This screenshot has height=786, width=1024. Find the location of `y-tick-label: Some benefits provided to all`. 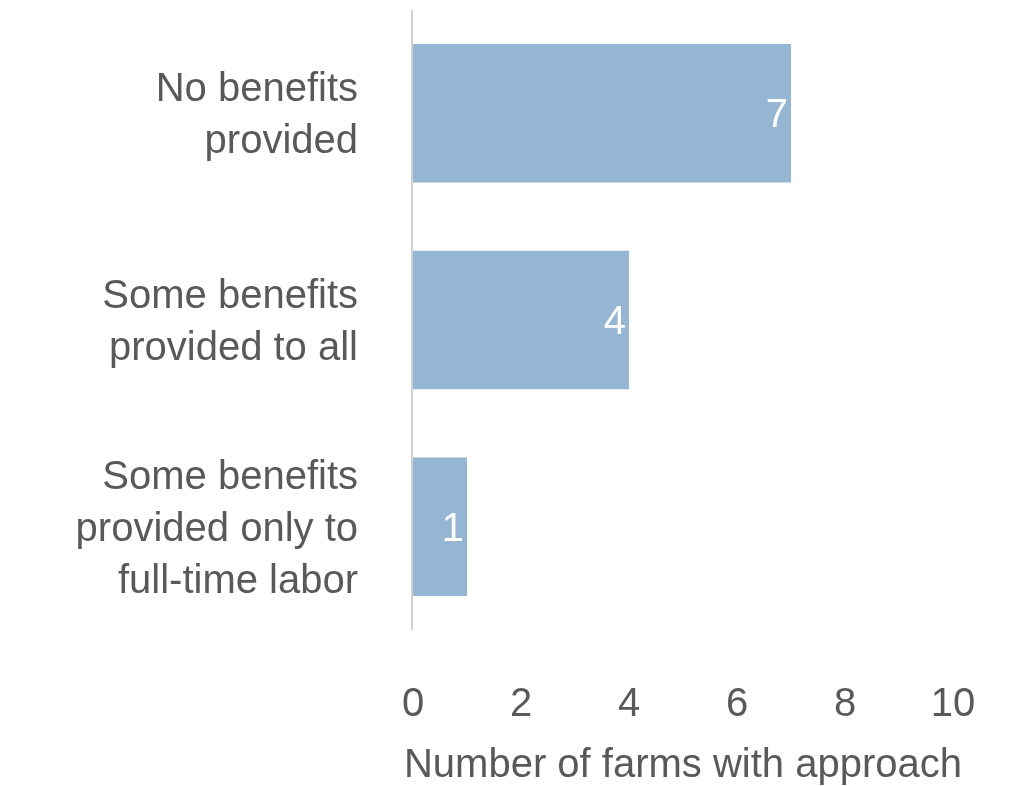

y-tick-label: Some benefits provided to all is located at coordinates (230, 320).